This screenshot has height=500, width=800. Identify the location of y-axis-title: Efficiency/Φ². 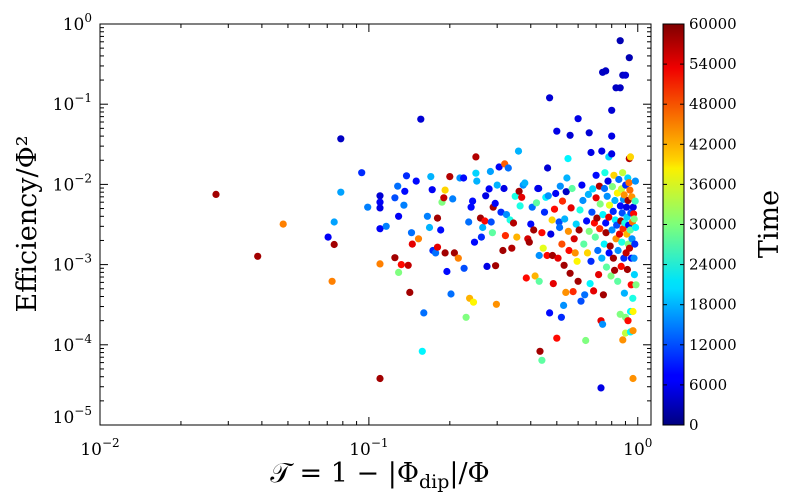
(27, 223).